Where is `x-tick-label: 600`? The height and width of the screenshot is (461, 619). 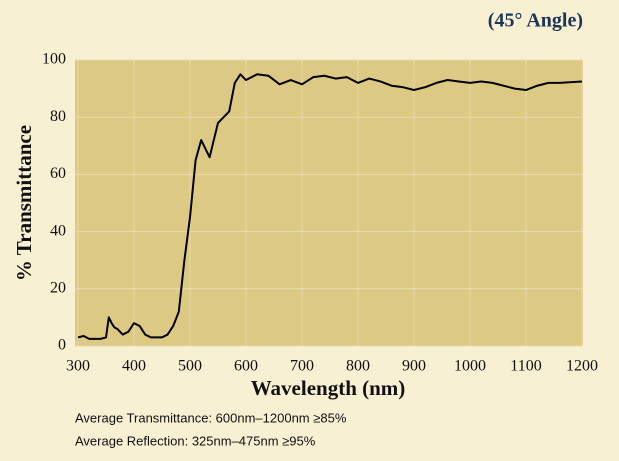
x-tick-label: 600 is located at coordinates (246, 366).